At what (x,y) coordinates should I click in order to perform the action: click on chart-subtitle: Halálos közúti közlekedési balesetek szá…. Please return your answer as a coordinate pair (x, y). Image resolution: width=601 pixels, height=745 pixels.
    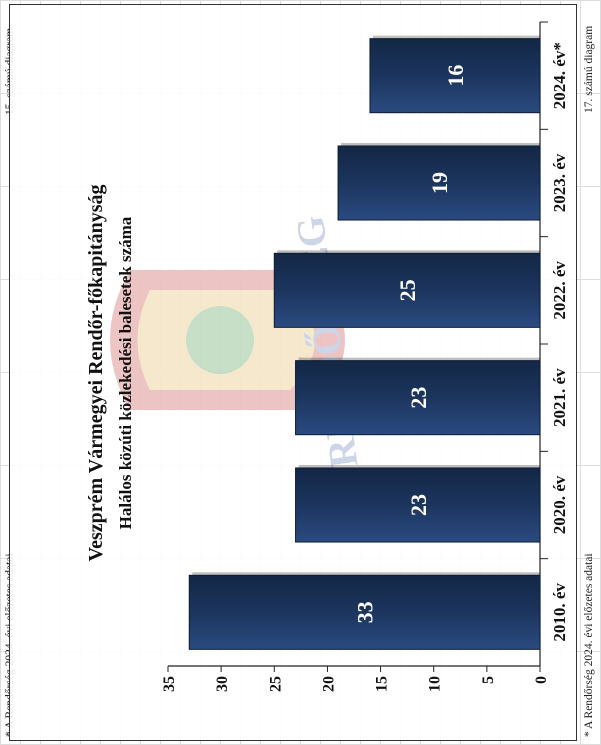
    Looking at the image, I should click on (125, 372).